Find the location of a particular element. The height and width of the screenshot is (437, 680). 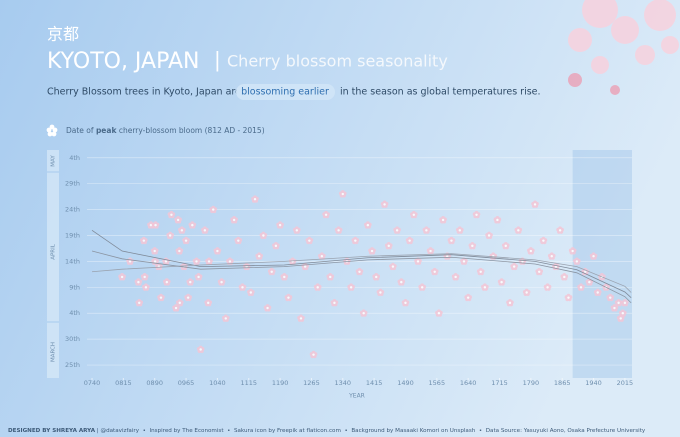

subtitle-highlight: blossoming earlier is located at coordinates (285, 92).